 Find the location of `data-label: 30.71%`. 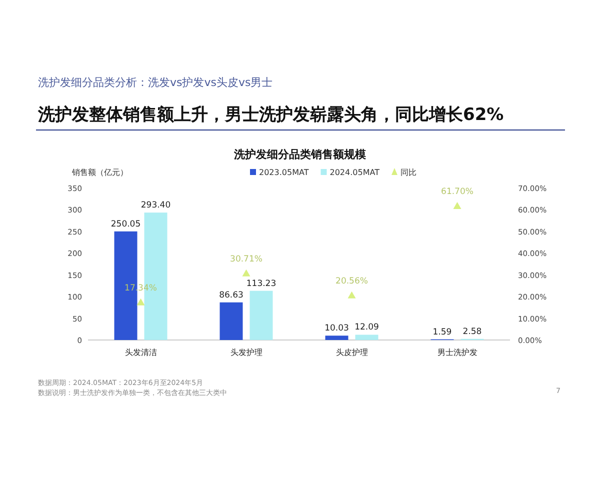

data-label: 30.71% is located at coordinates (246, 259).